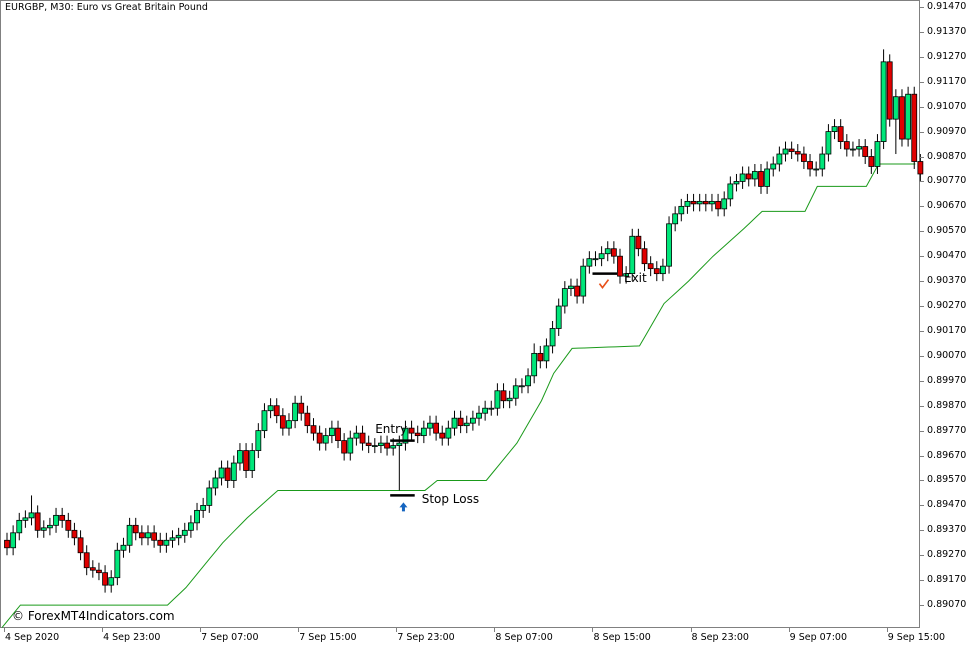  What do you see at coordinates (635, 277) in the screenshot?
I see `exit-label: Exit` at bounding box center [635, 277].